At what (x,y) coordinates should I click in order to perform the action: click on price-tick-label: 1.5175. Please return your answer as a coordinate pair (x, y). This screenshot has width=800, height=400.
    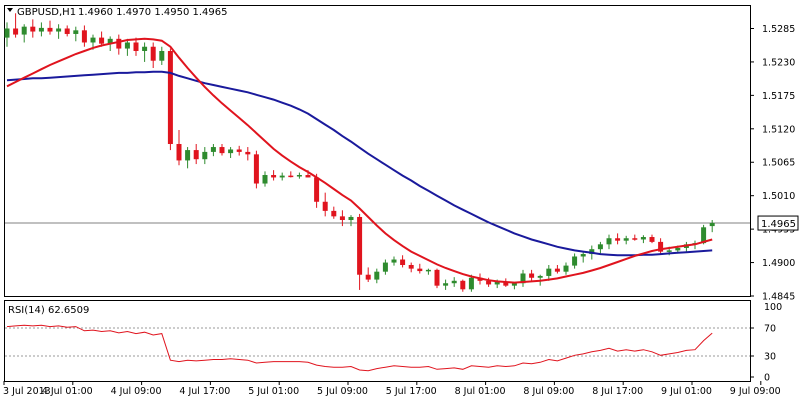
    Looking at the image, I should click on (778, 96).